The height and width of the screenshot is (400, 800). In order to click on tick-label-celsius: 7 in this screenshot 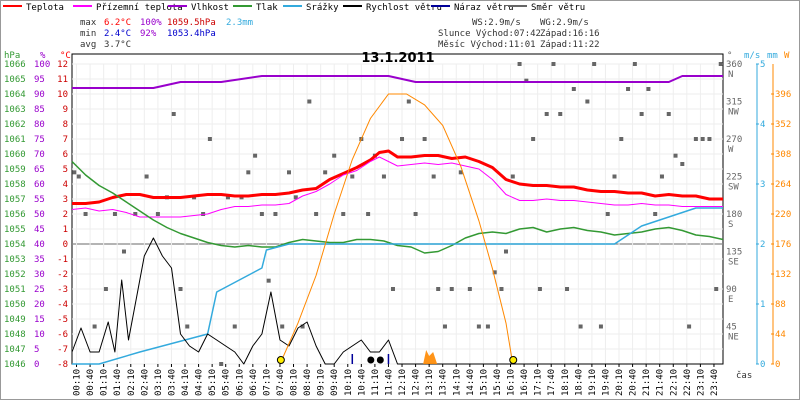, I will do `click(65, 140)`.